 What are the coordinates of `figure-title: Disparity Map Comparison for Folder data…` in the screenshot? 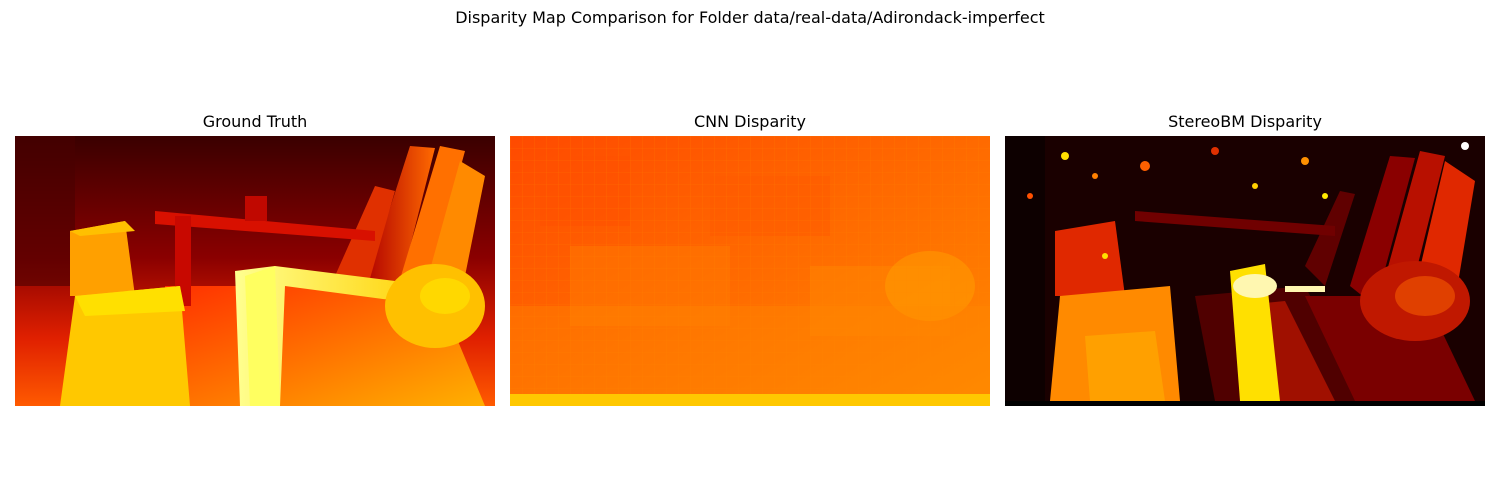 It's located at (750, 17).